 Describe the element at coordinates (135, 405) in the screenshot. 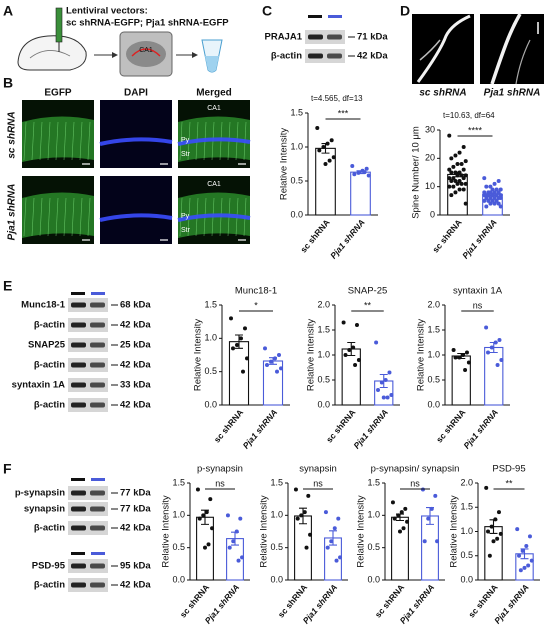

I see `size-label: 42 kDa` at that location.